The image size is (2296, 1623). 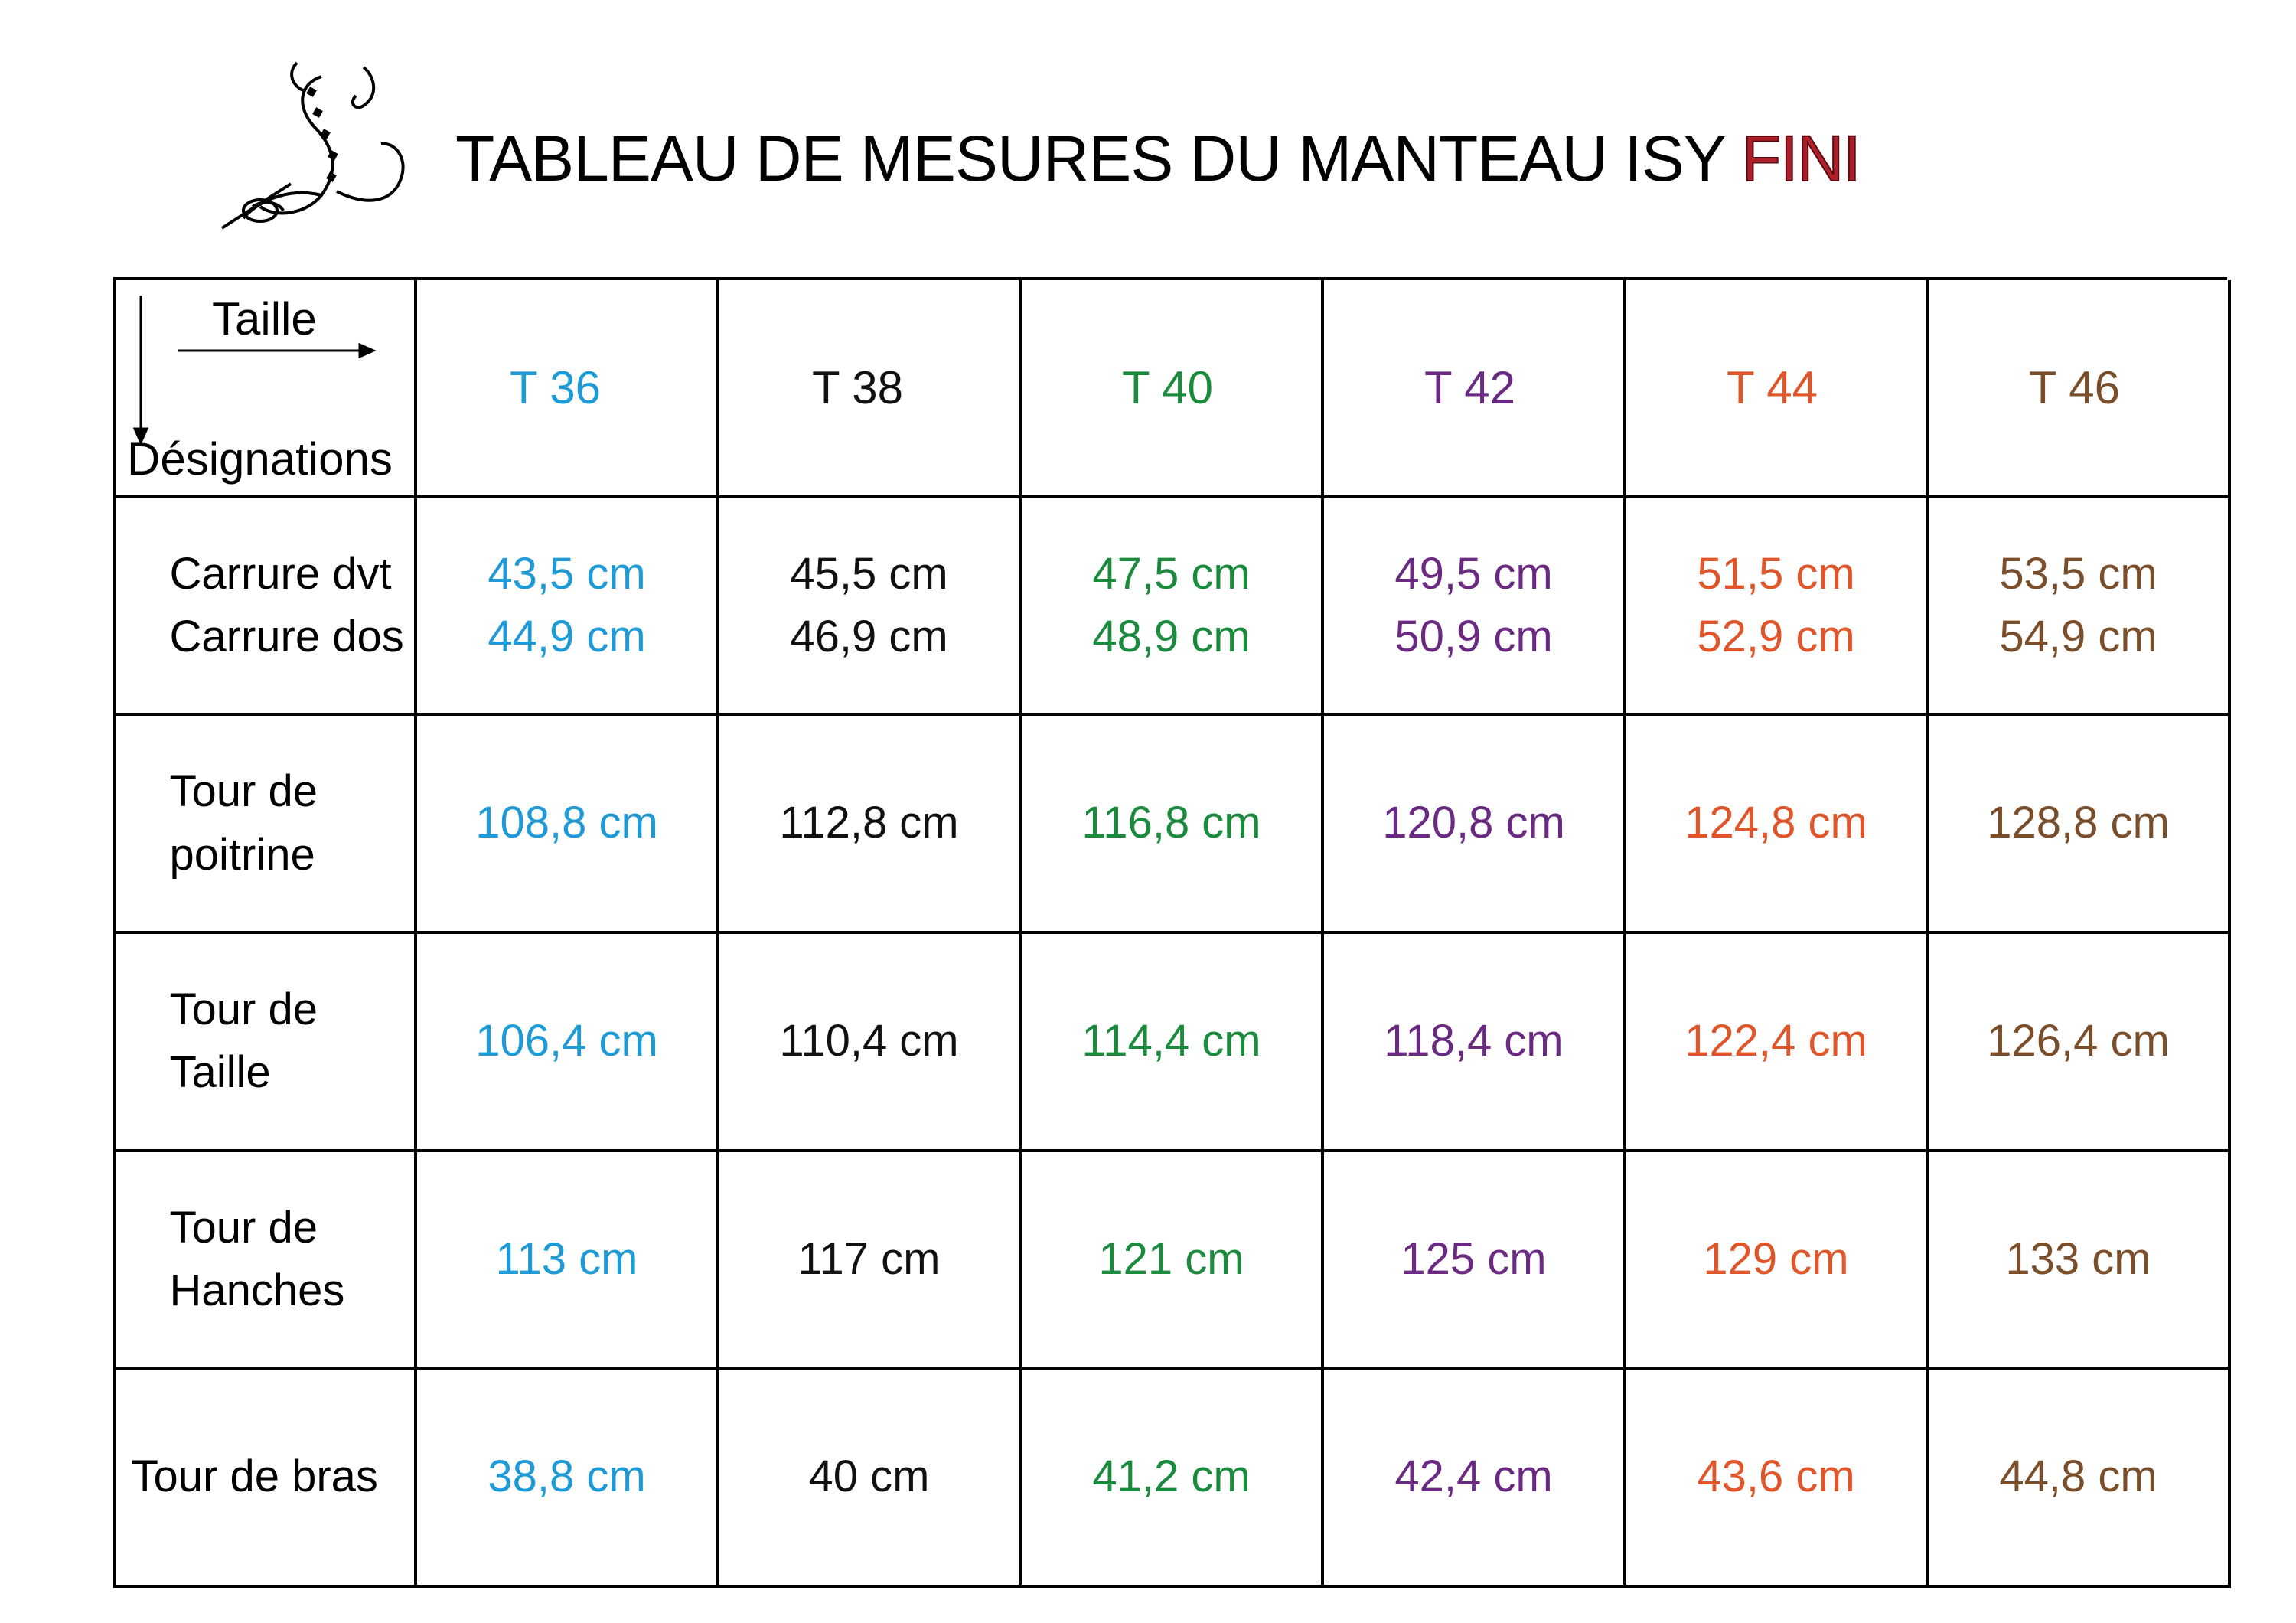 I want to click on measurement-value: 116,8 cm, so click(x=1171, y=823).